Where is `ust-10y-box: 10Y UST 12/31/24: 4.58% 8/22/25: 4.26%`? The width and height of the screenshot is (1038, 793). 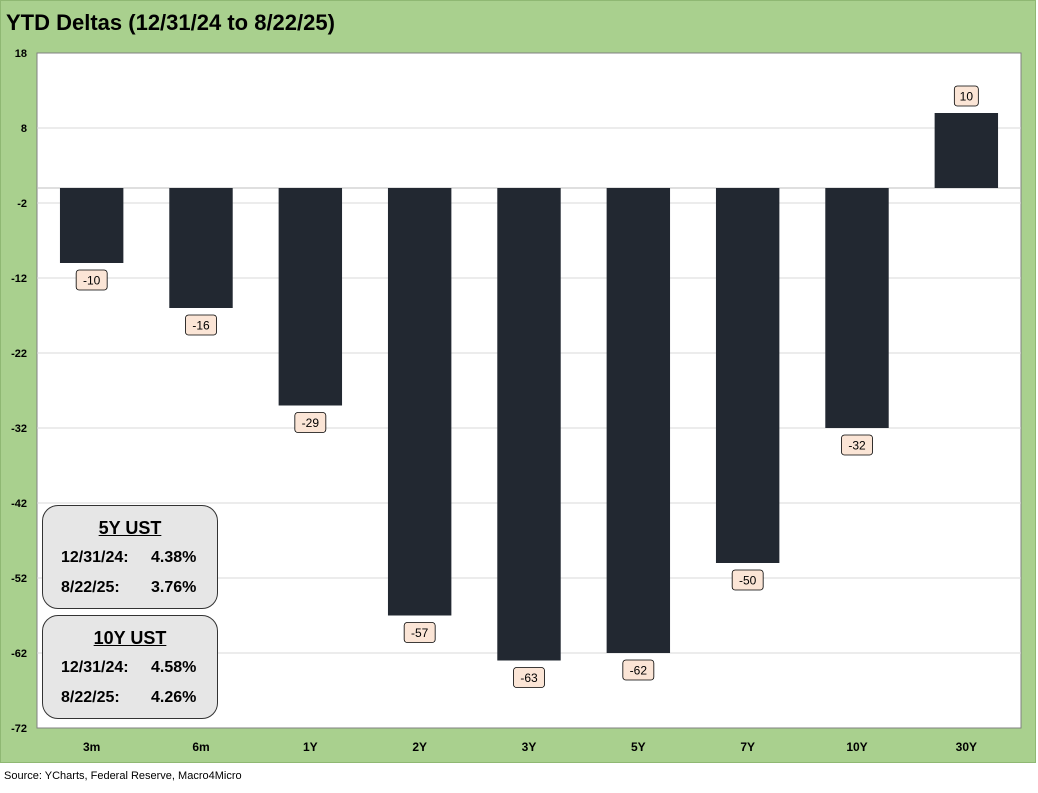
ust-10y-box: 10Y UST 12/31/24: 4.58% 8/22/25: 4.26% is located at coordinates (130, 667).